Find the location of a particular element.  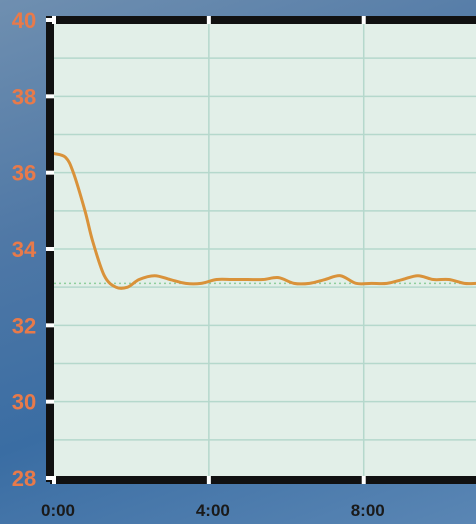

y-tick-label: 34 is located at coordinates (24, 249).